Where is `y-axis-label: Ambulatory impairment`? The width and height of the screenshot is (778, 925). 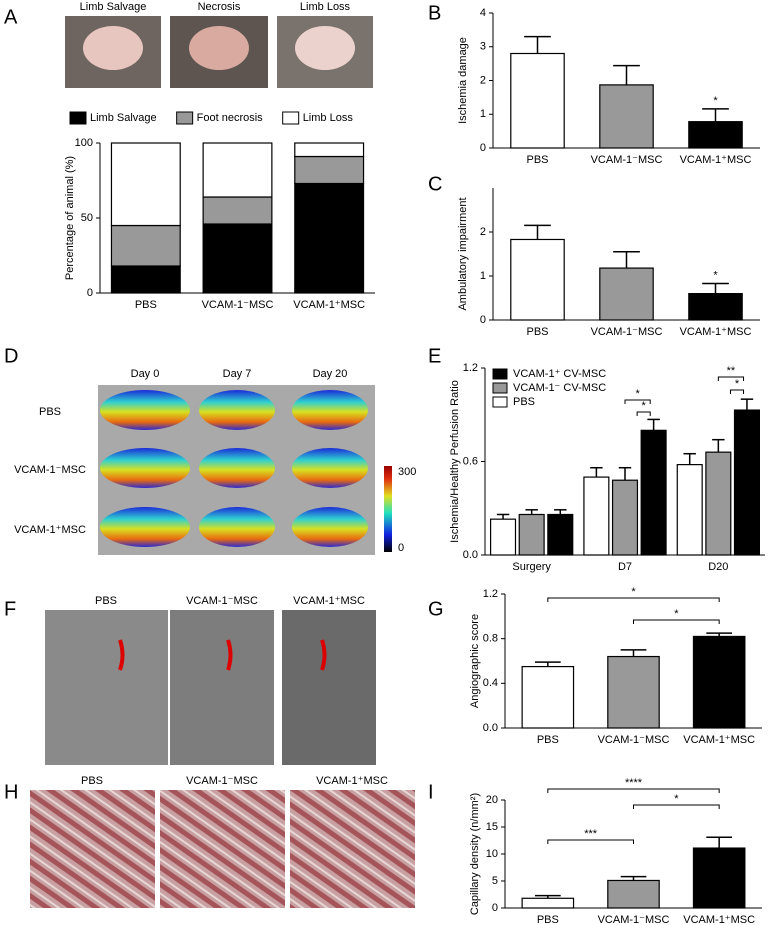
y-axis-label: Ambulatory impairment is located at coordinates (463, 253).